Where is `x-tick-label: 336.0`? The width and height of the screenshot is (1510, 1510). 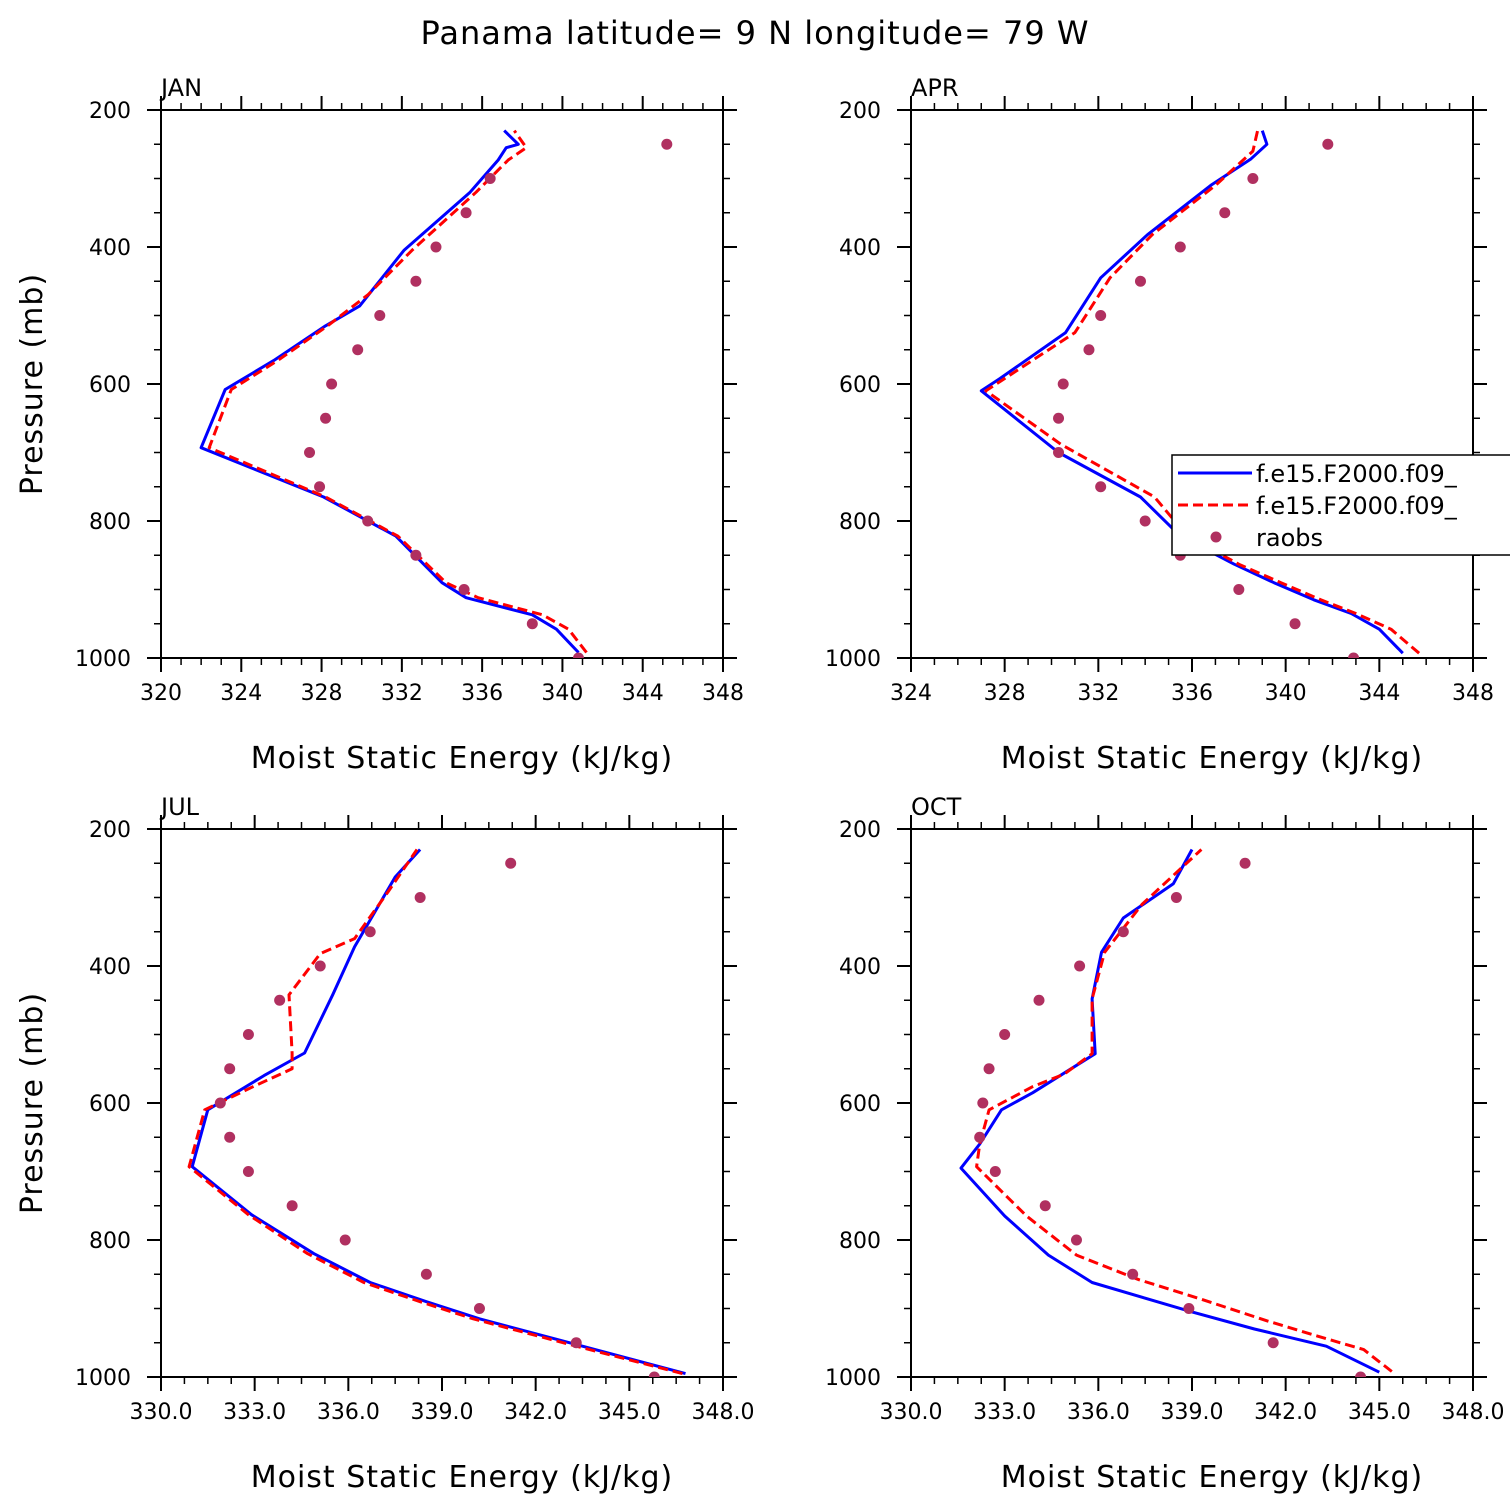 x-tick-label: 336.0 is located at coordinates (348, 1412).